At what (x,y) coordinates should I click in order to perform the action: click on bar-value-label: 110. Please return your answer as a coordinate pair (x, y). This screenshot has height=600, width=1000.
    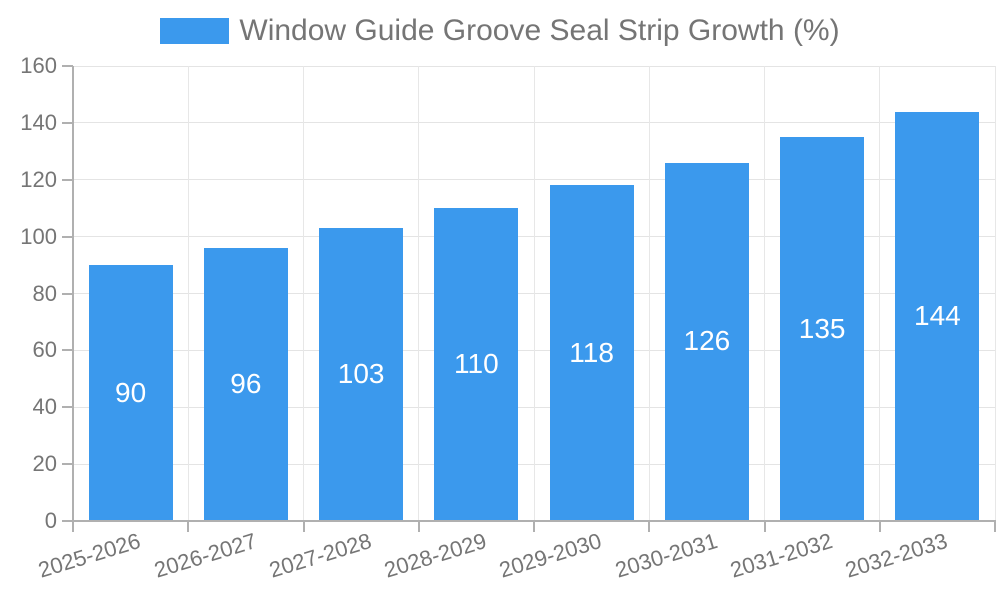
    Looking at the image, I should click on (476, 364).